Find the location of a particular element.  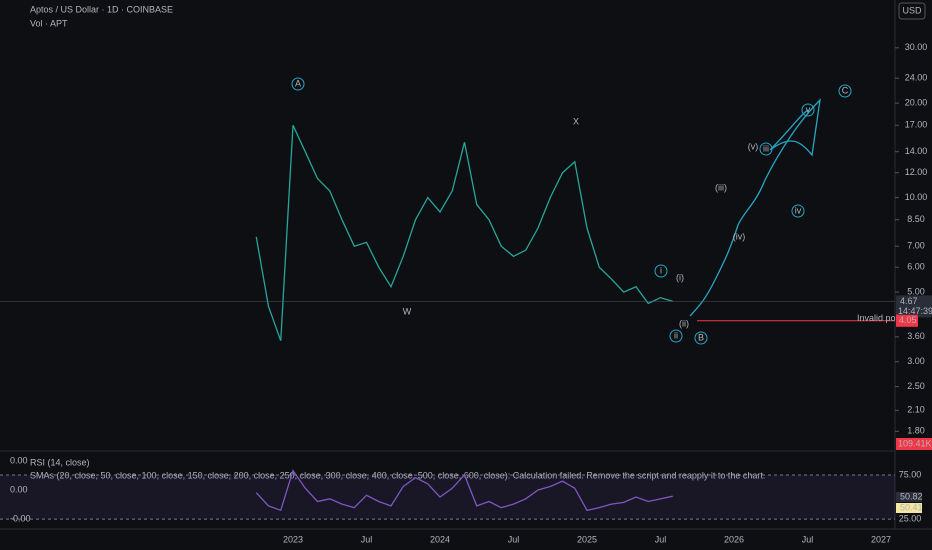

rsi-band is located at coordinates (447, 497).